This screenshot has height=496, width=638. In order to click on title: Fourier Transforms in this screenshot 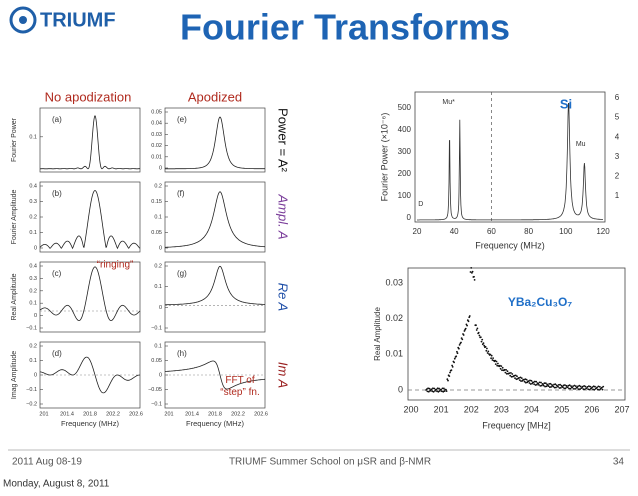, I will do `click(345, 27)`.